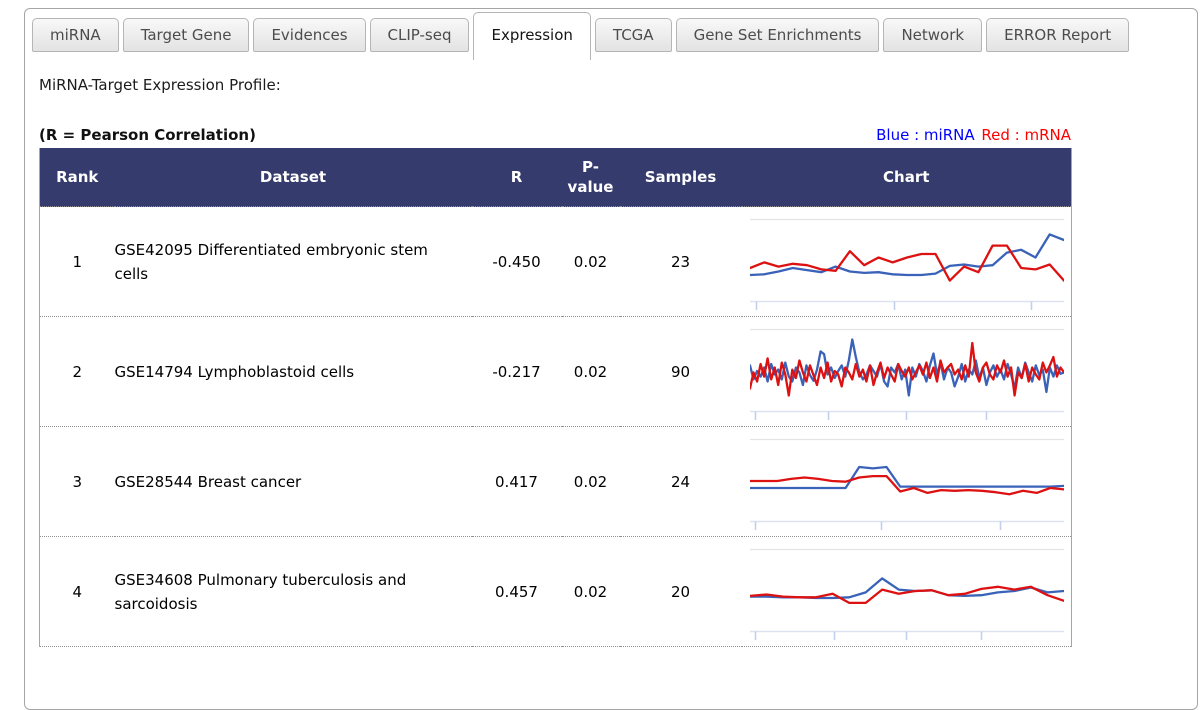 The width and height of the screenshot is (1200, 710). What do you see at coordinates (516, 591) in the screenshot?
I see `r-value-cell: 0.457` at bounding box center [516, 591].